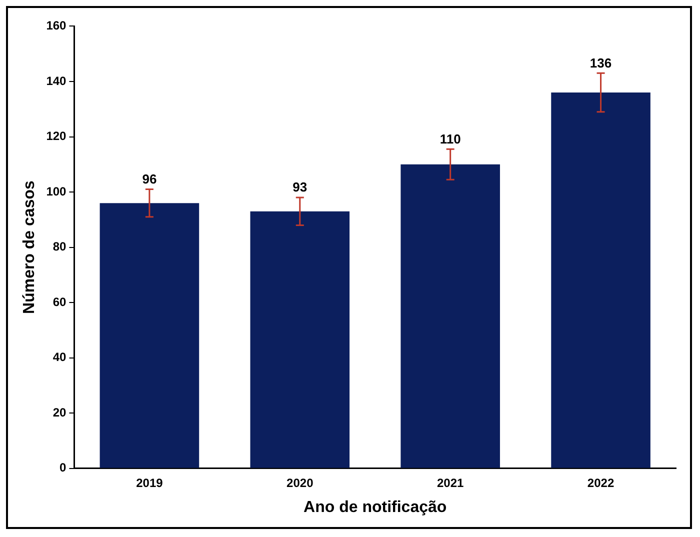 The height and width of the screenshot is (537, 700). What do you see at coordinates (59, 247) in the screenshot?
I see `y-tick-label: 80` at bounding box center [59, 247].